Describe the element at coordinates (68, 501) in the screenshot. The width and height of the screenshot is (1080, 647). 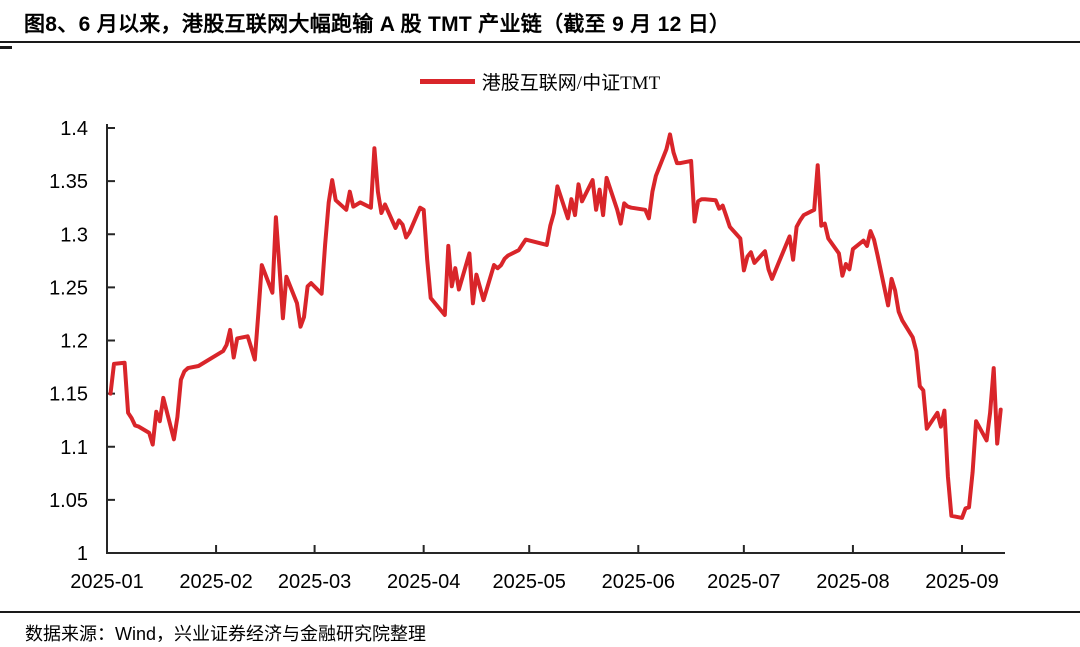
I see `y-axis-label: 1.05` at that location.